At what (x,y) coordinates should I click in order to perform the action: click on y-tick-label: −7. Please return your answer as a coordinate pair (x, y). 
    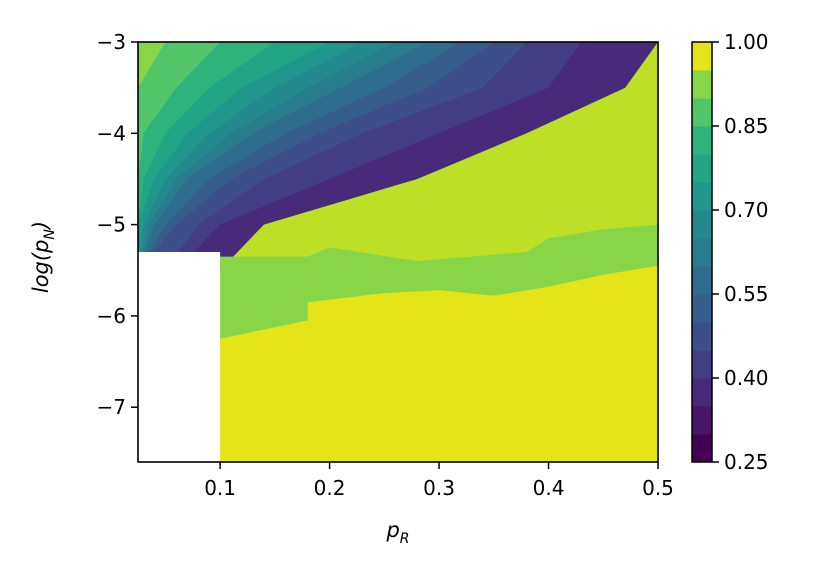
    Looking at the image, I should click on (111, 407).